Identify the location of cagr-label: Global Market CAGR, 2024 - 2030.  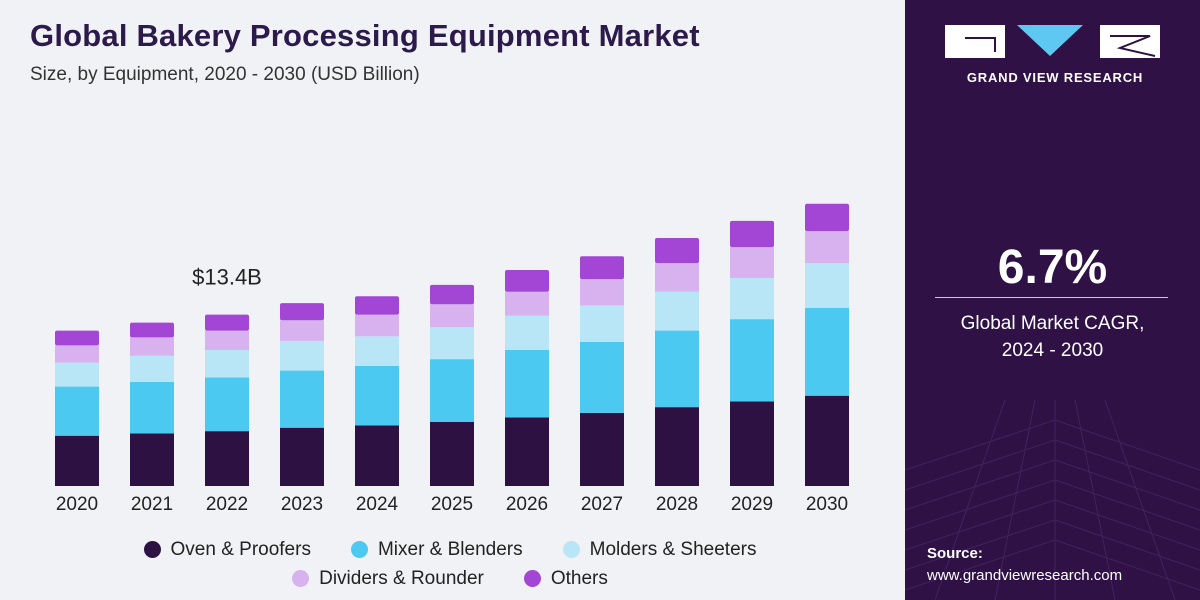
(1052, 337).